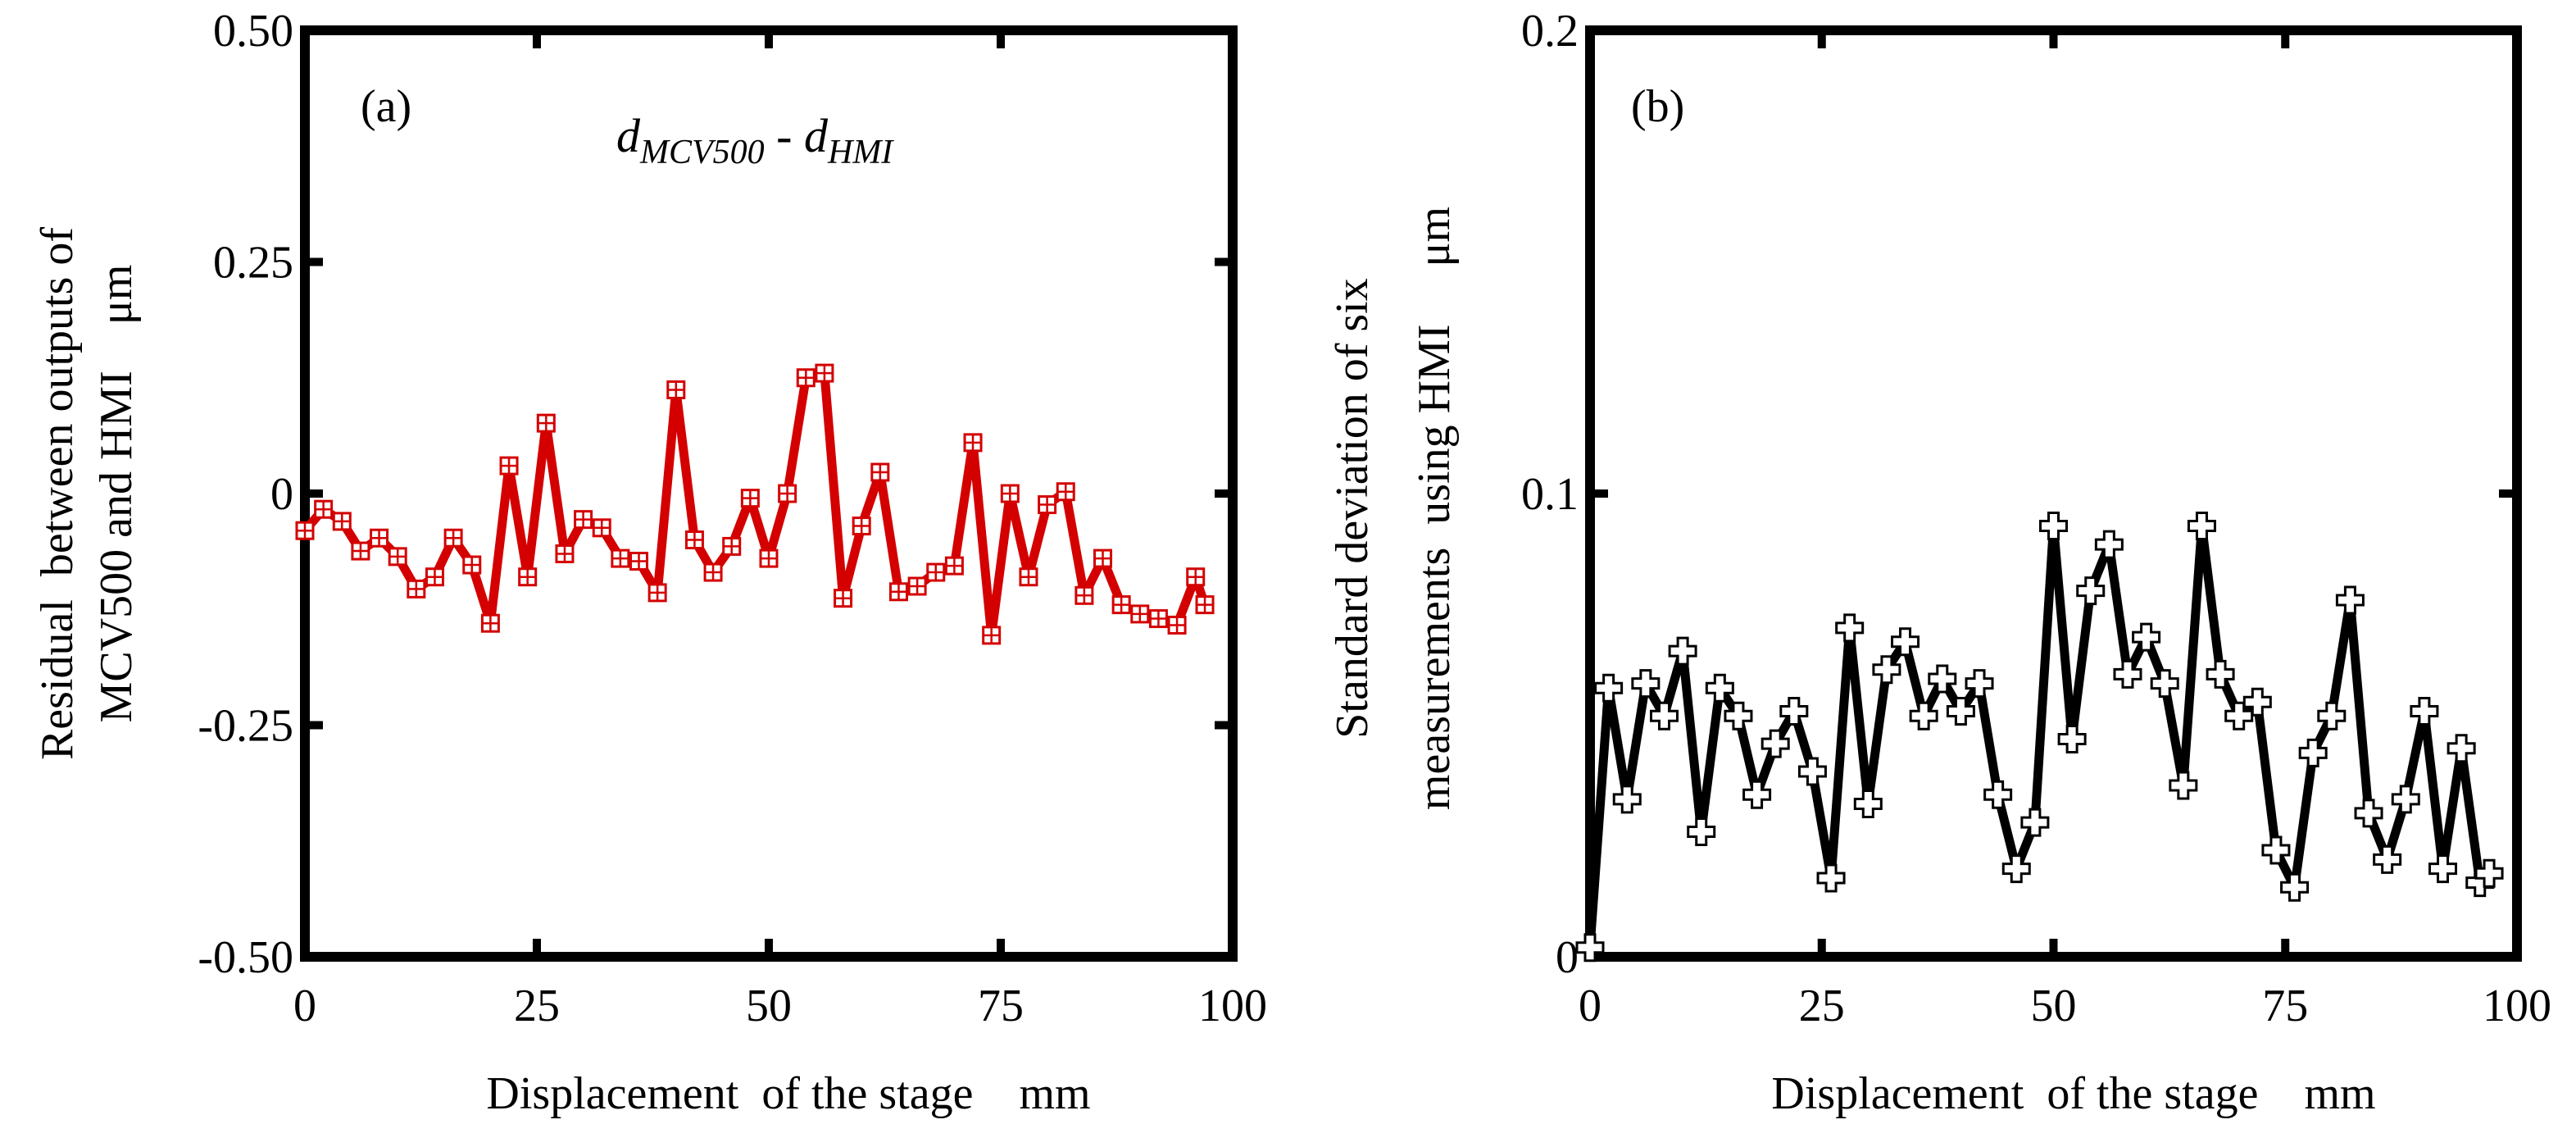 Image resolution: width=2576 pixels, height=1147 pixels. What do you see at coordinates (1352, 508) in the screenshot?
I see `panel-b-y-axis-label-line1: Standard deviation of six` at bounding box center [1352, 508].